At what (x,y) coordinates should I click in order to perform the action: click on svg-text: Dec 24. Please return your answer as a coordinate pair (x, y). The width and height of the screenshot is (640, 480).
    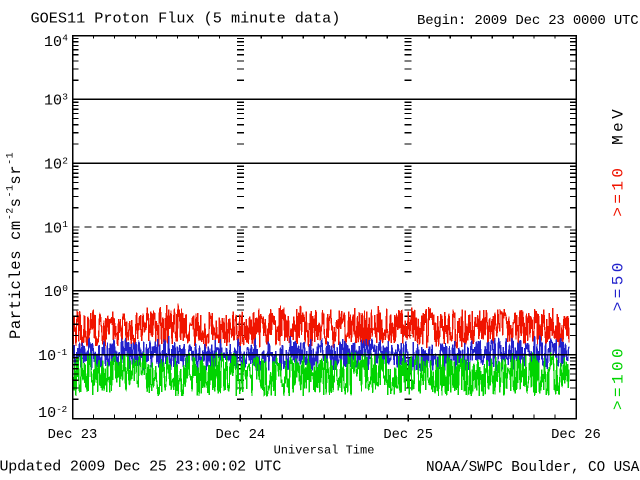
    Looking at the image, I should click on (240, 435).